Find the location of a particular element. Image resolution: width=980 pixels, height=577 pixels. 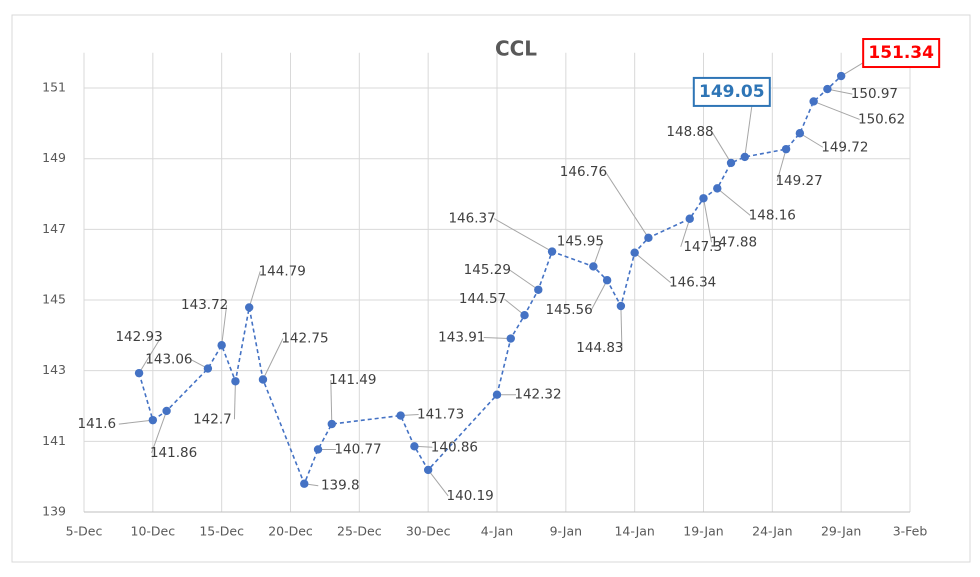

data-label: 150.62 is located at coordinates (881, 119).